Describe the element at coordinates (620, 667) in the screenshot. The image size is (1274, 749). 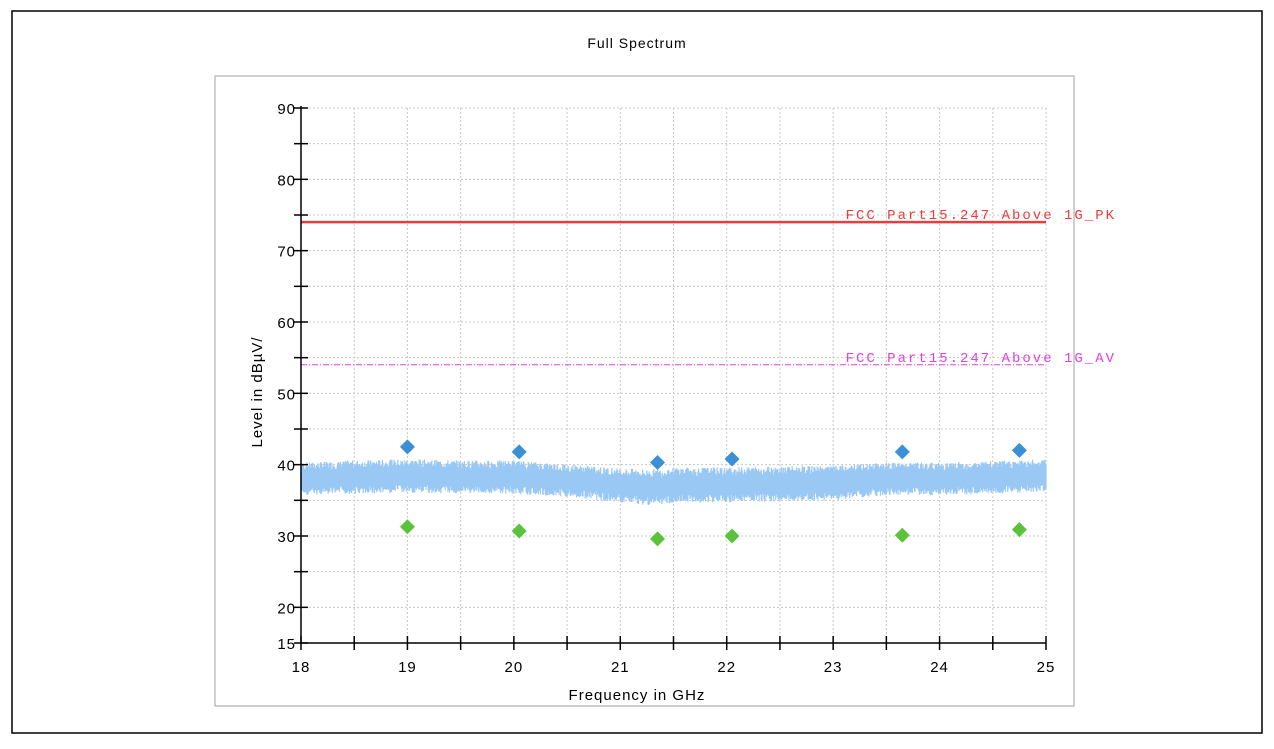
I see `x-tick-label: 21` at that location.